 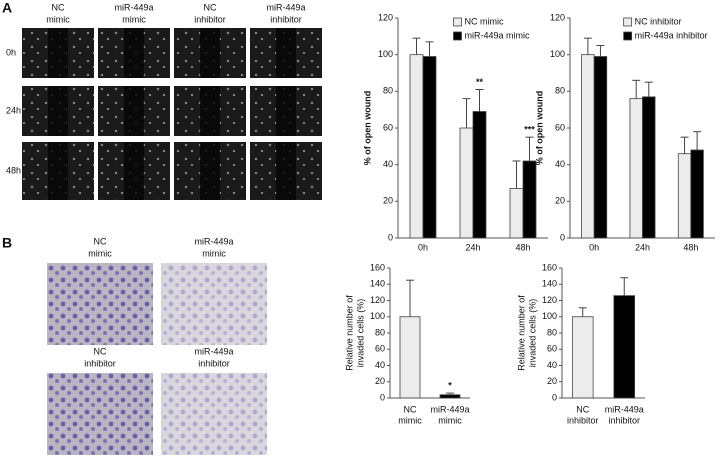 What do you see at coordinates (529, 130) in the screenshot?
I see `significance-label: ***` at bounding box center [529, 130].